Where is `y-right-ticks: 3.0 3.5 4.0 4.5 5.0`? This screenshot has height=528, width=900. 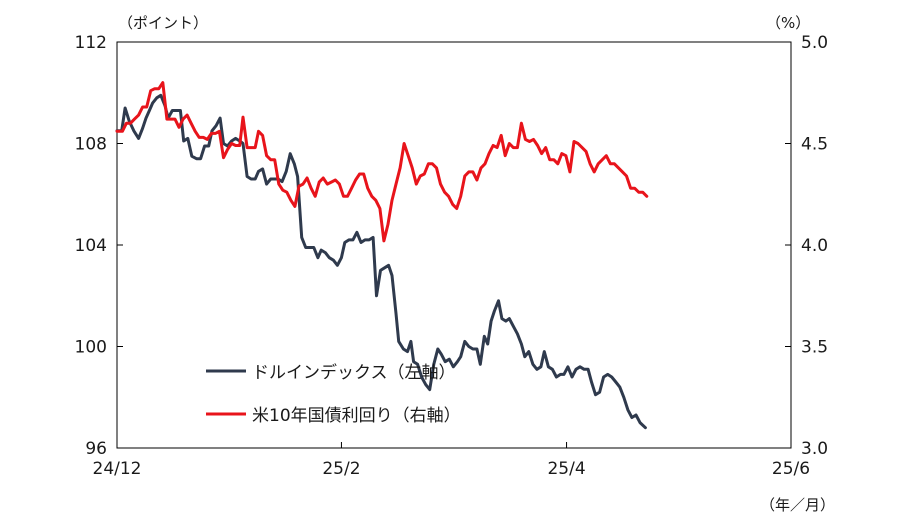
y-right-ticks: 3.0 3.5 4.0 4.5 5.0 is located at coordinates (806, 246).